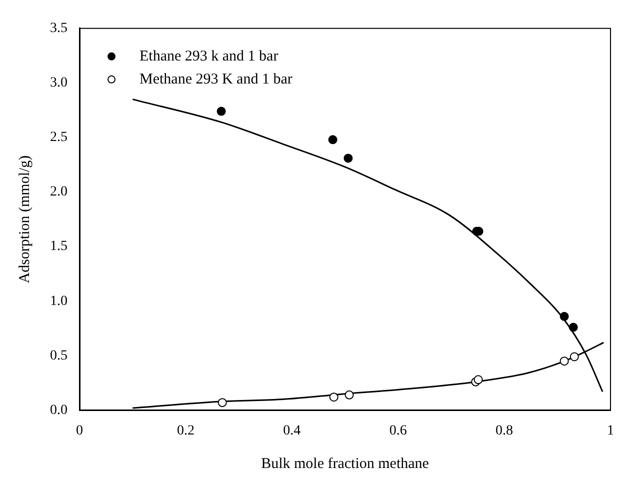 The width and height of the screenshot is (634, 487). Describe the element at coordinates (59, 246) in the screenshot. I see `y-tick-label: 1.5` at that location.